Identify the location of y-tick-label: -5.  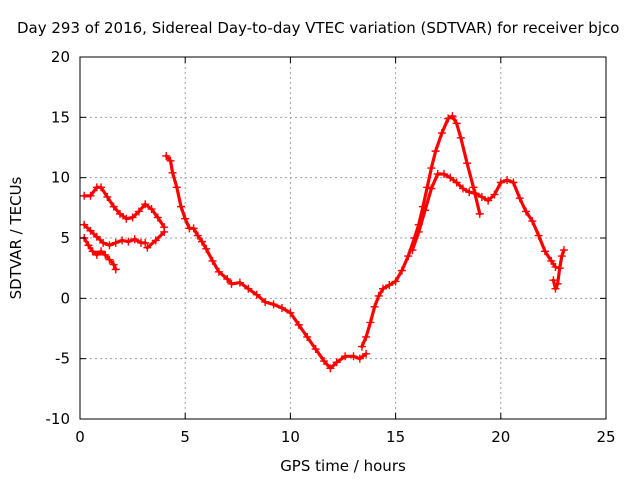
(62, 359).